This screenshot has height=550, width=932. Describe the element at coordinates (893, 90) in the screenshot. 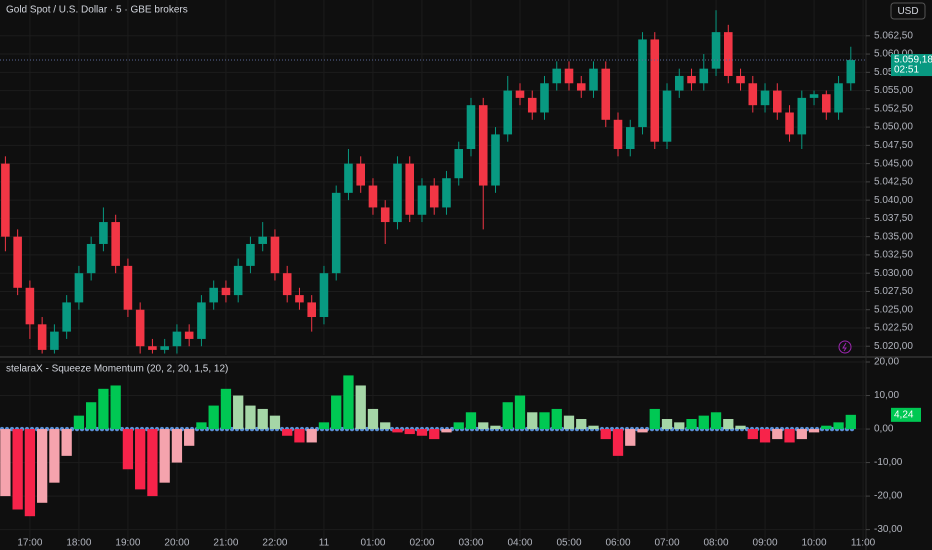

I see `y-tick-label: 5.055,00` at that location.